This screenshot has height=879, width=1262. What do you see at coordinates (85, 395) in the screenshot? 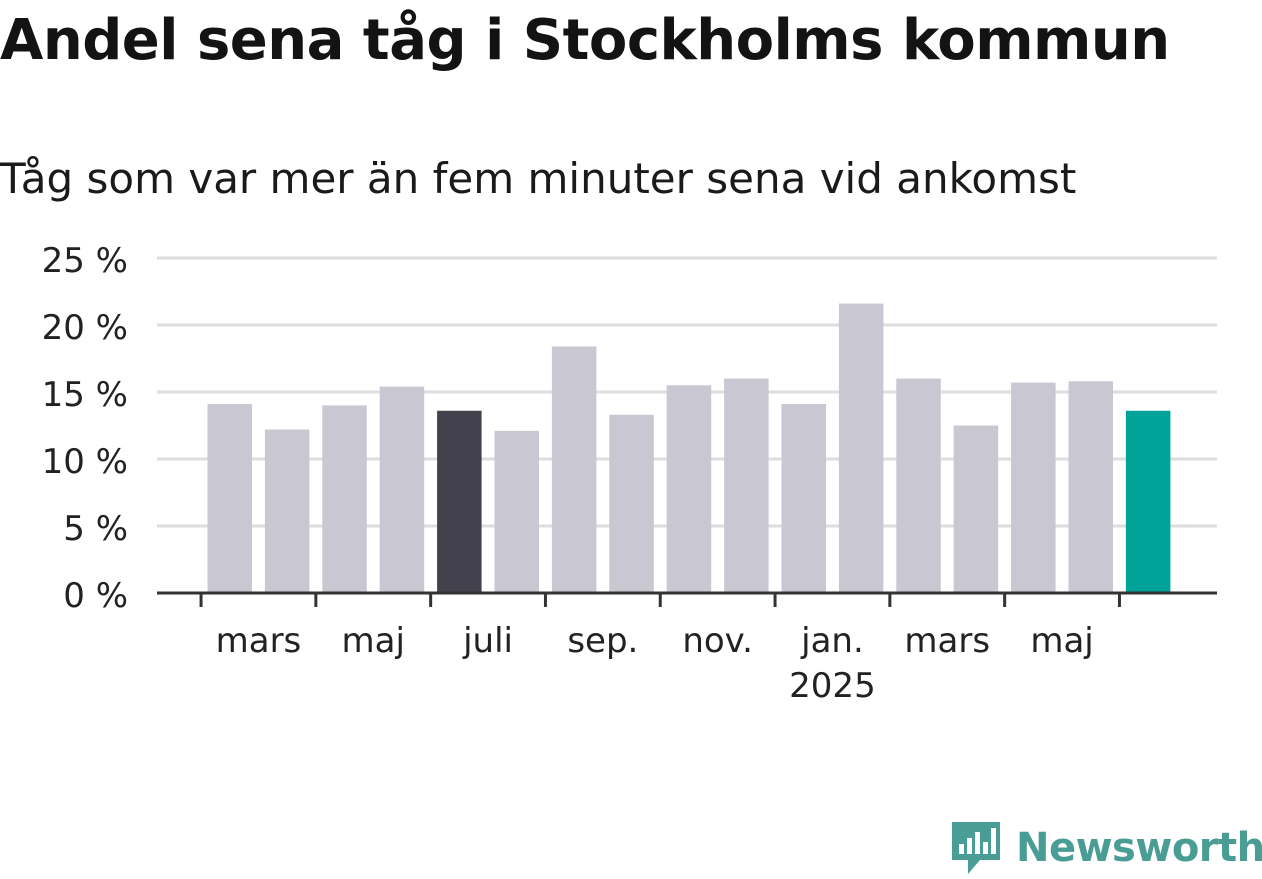
I see `y-tick-label: 15 %` at bounding box center [85, 395].